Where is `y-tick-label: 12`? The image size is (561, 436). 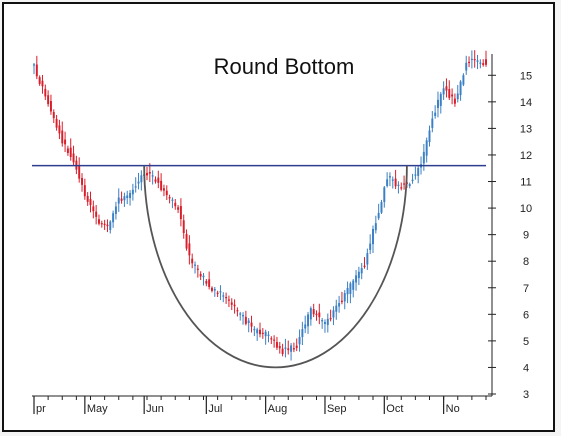 y-tick-label: 12 is located at coordinates (526, 156).